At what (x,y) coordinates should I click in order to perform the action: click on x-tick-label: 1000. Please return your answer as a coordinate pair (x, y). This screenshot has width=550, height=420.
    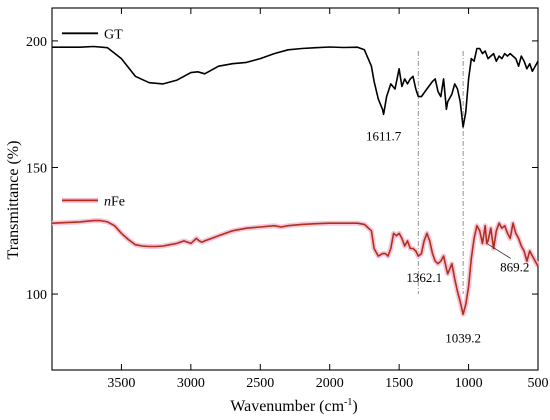
    Looking at the image, I should click on (469, 383).